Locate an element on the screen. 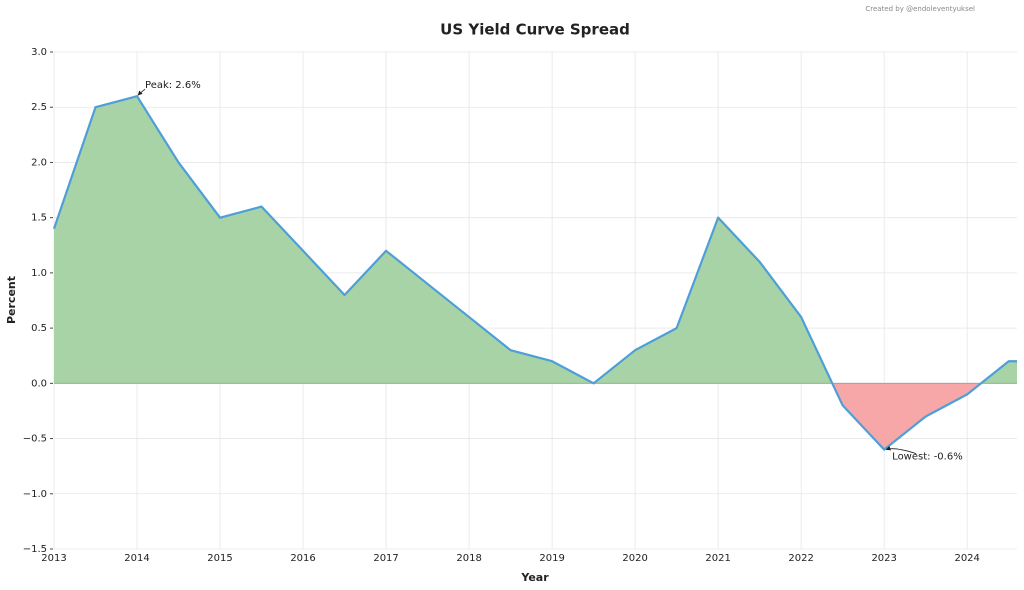  x-axis-label: Year is located at coordinates (534, 577).